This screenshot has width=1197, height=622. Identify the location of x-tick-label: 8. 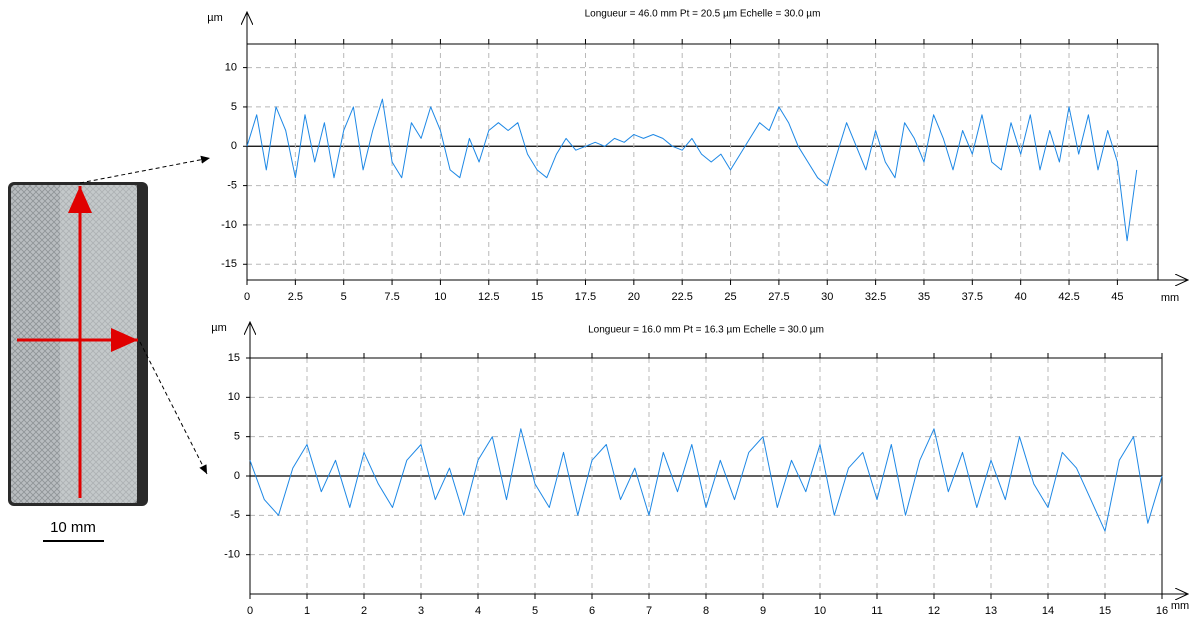
(706, 611).